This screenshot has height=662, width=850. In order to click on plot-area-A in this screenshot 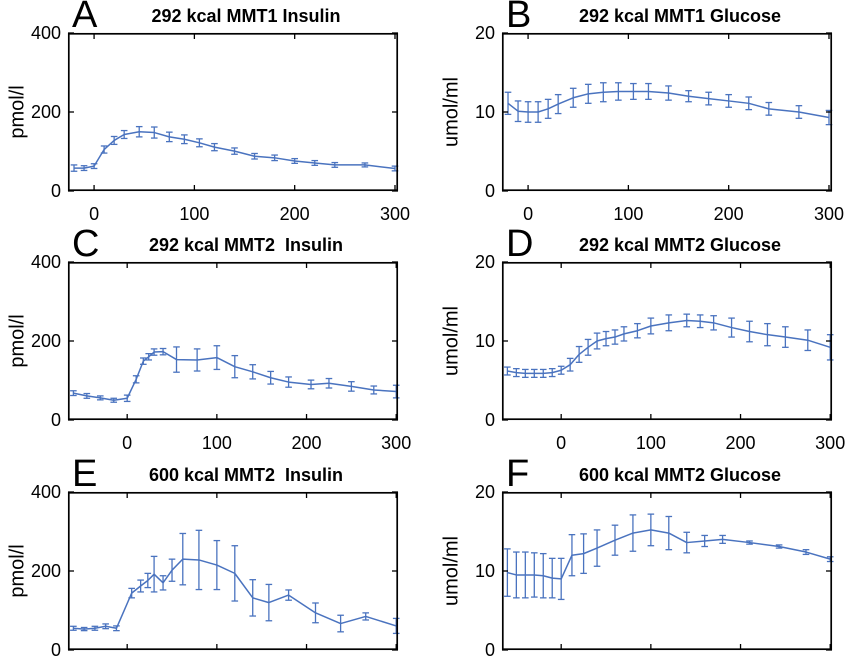, I will do `click(233, 112)`.